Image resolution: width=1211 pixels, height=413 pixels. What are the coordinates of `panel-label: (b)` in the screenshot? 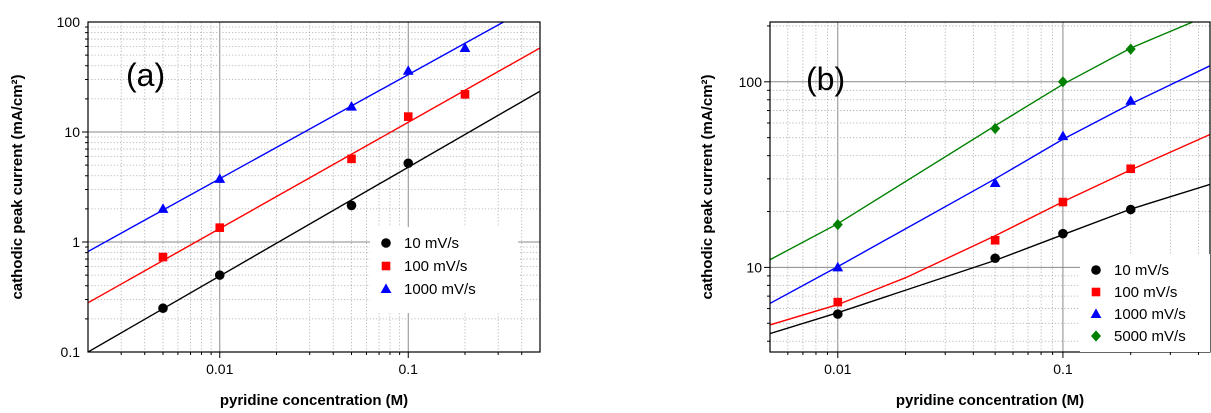 It's located at (825, 79).